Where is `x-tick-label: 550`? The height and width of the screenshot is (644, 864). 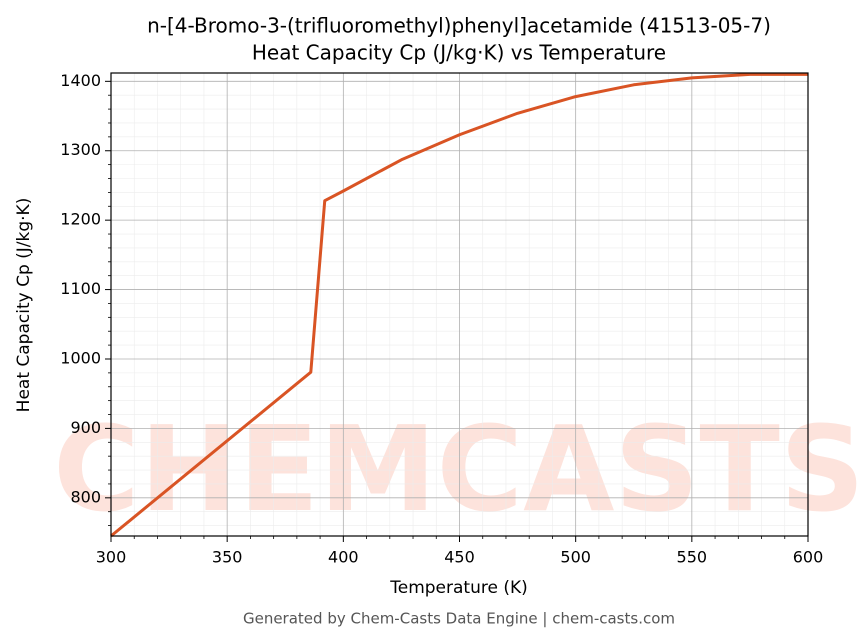 x-tick-label: 550 is located at coordinates (692, 557).